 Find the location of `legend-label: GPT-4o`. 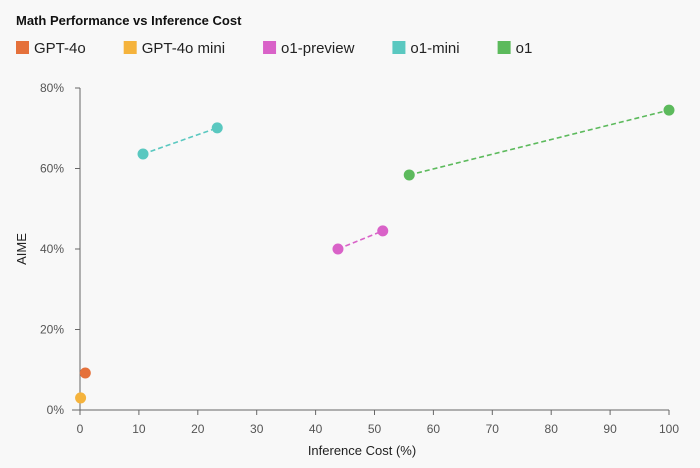

legend-label: GPT-4o is located at coordinates (60, 48).